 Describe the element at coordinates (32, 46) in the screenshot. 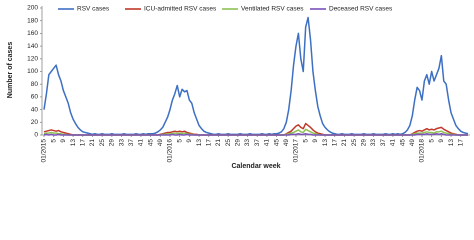

I see `y-tick-label: 140` at that location.